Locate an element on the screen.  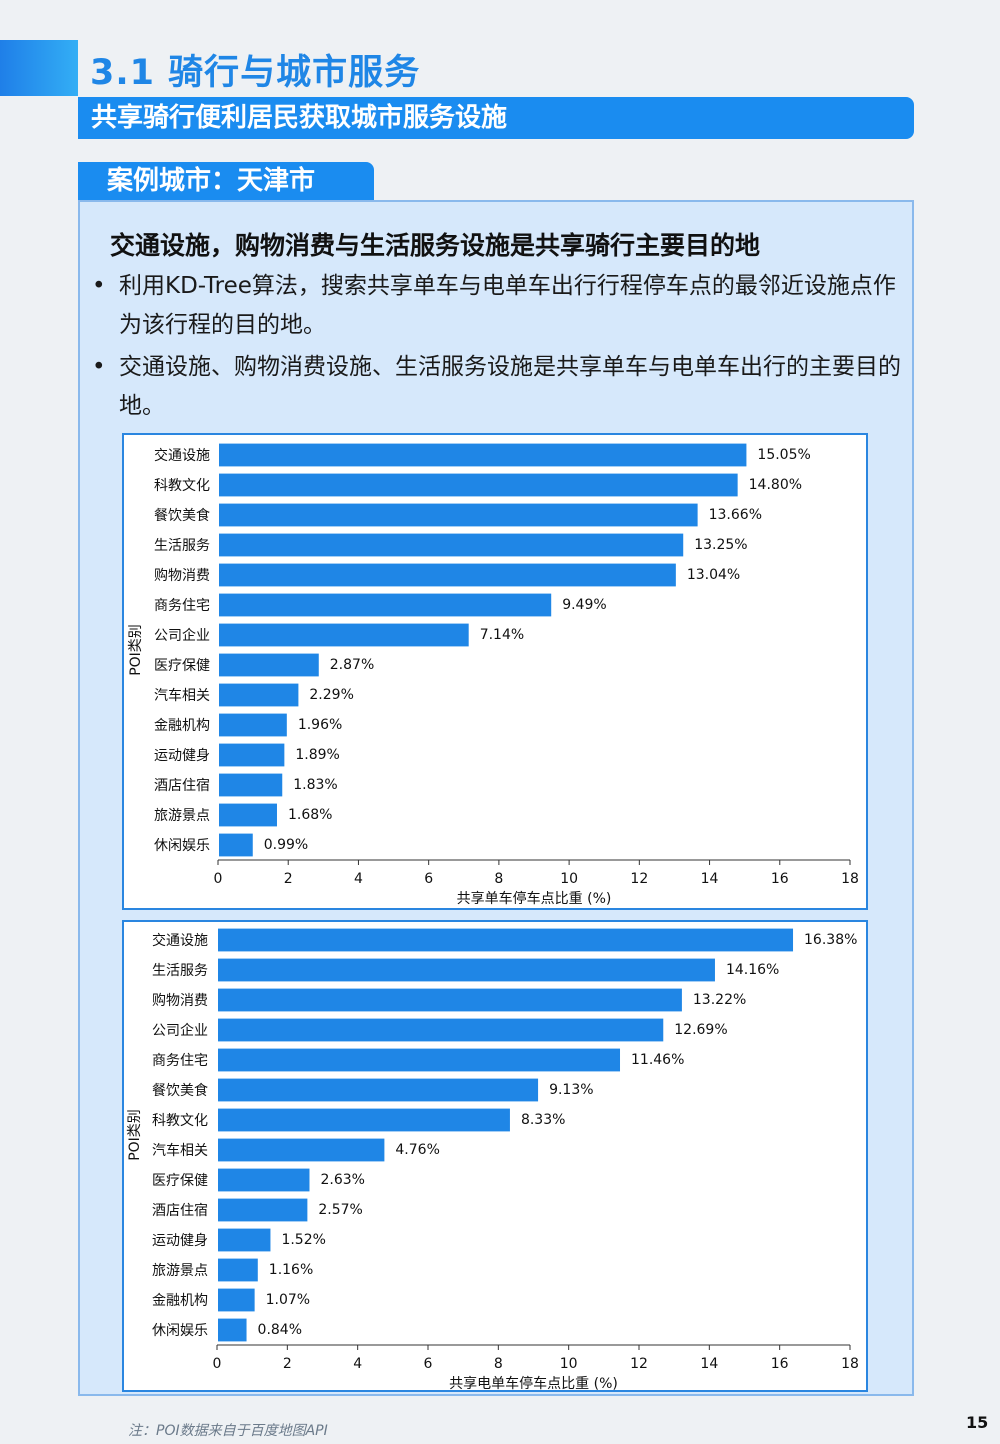
x-tick-label: 10 is located at coordinates (569, 879).